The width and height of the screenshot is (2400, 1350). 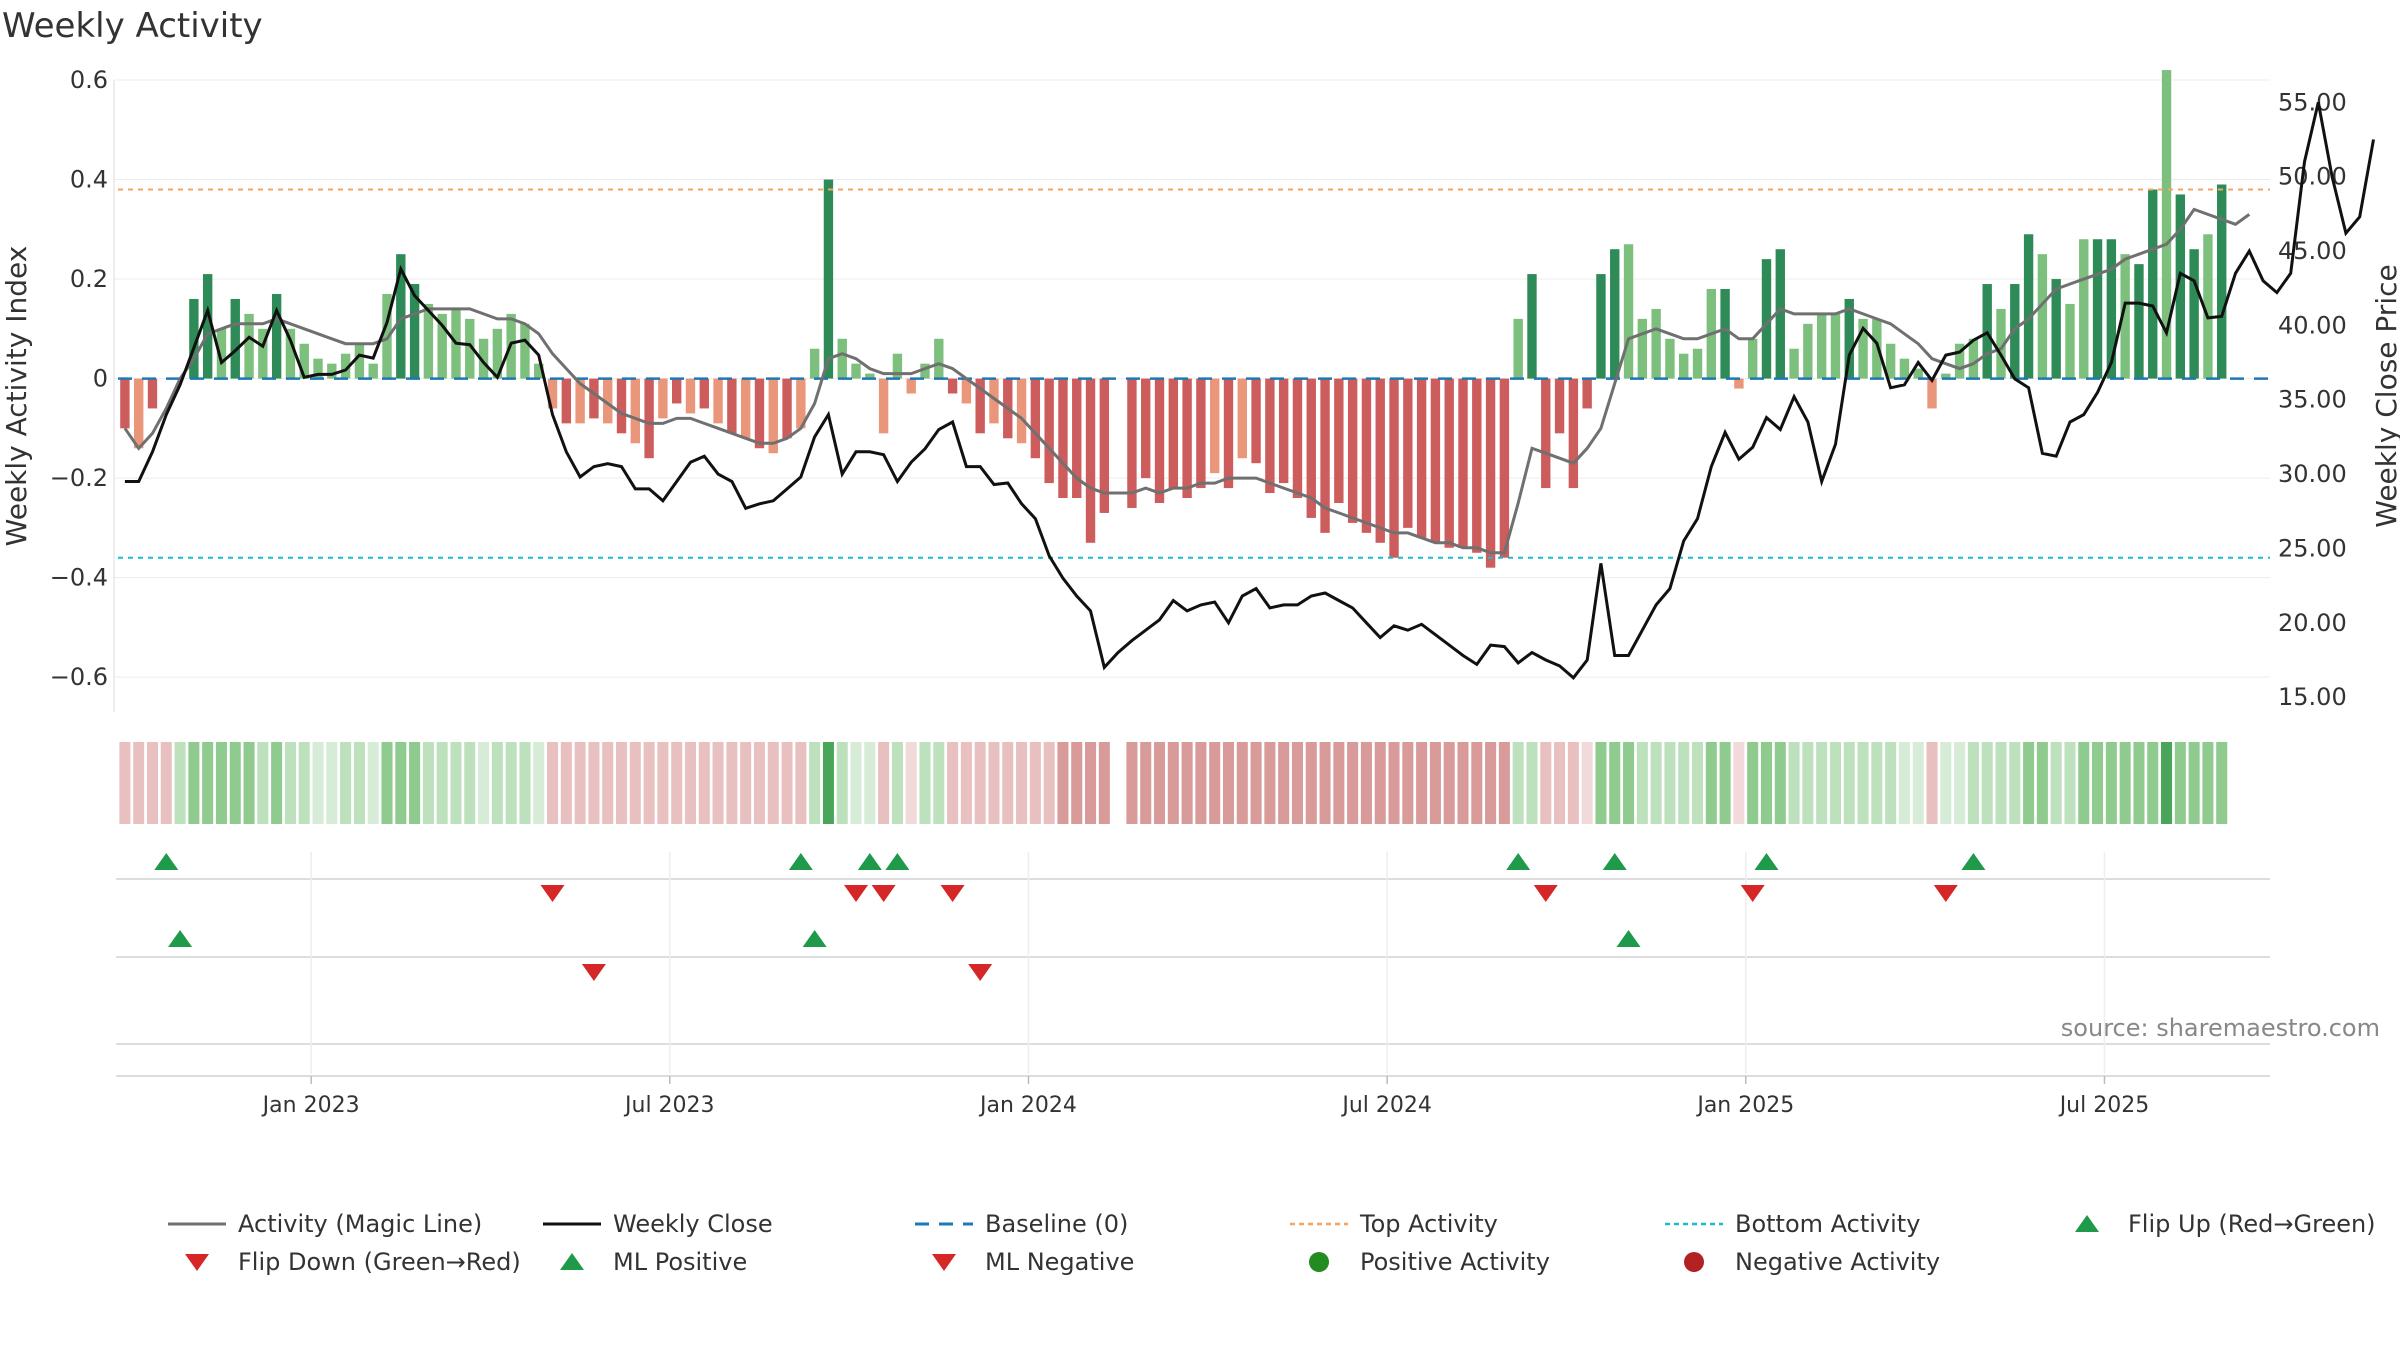 What do you see at coordinates (310, 1105) in the screenshot?
I see `x-tick-label: Jan 2023` at bounding box center [310, 1105].